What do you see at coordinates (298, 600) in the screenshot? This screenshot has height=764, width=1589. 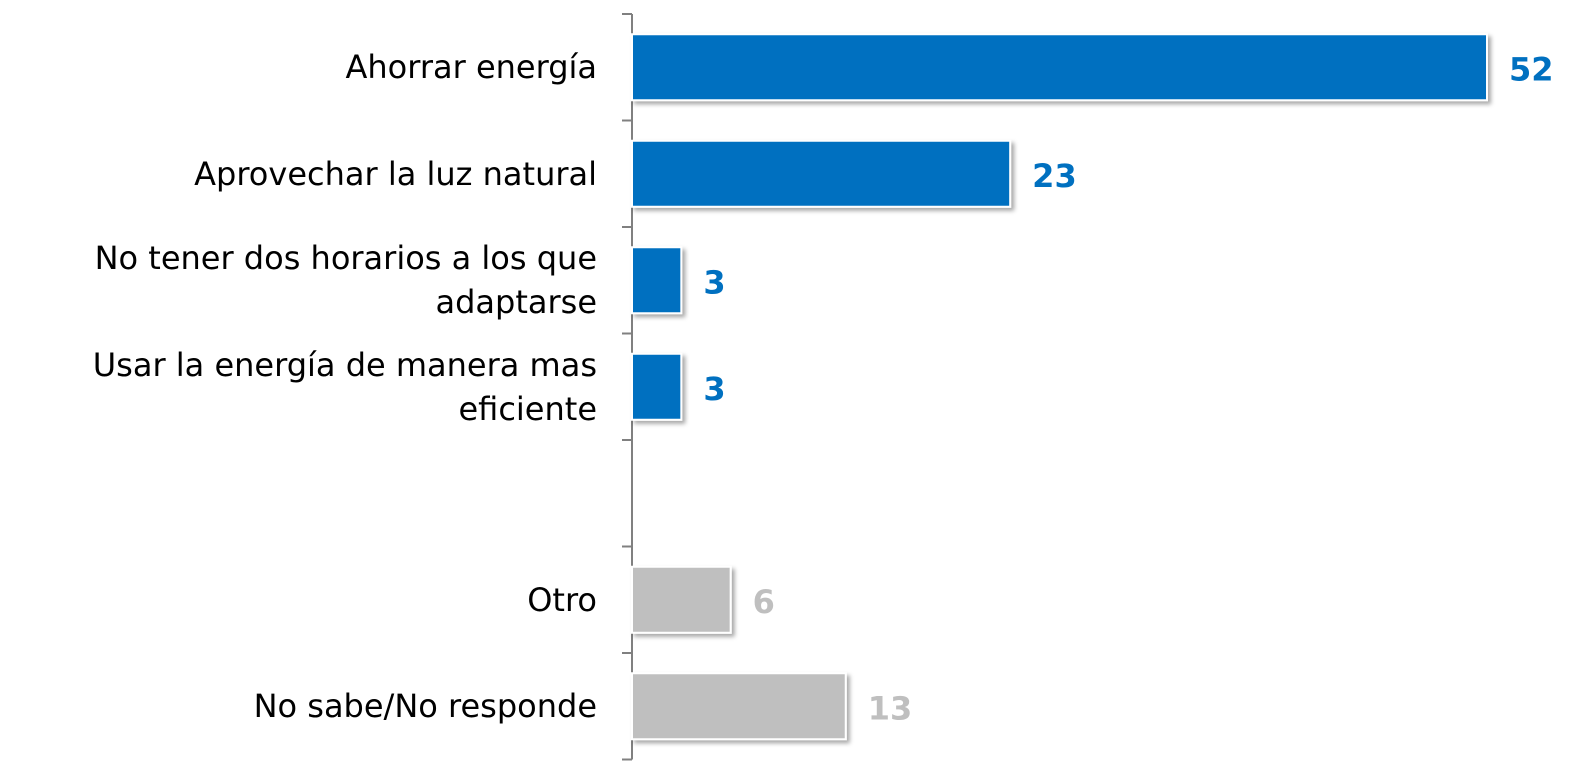 I see `category-label: Otro` at bounding box center [298, 600].